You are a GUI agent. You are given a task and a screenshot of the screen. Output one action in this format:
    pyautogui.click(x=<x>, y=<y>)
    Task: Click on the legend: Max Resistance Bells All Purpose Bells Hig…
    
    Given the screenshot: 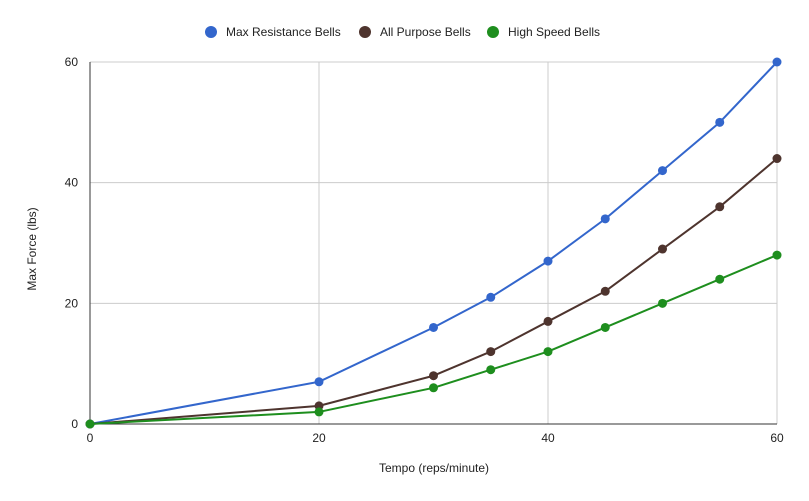 What is the action you would take?
    pyautogui.click(x=402, y=32)
    